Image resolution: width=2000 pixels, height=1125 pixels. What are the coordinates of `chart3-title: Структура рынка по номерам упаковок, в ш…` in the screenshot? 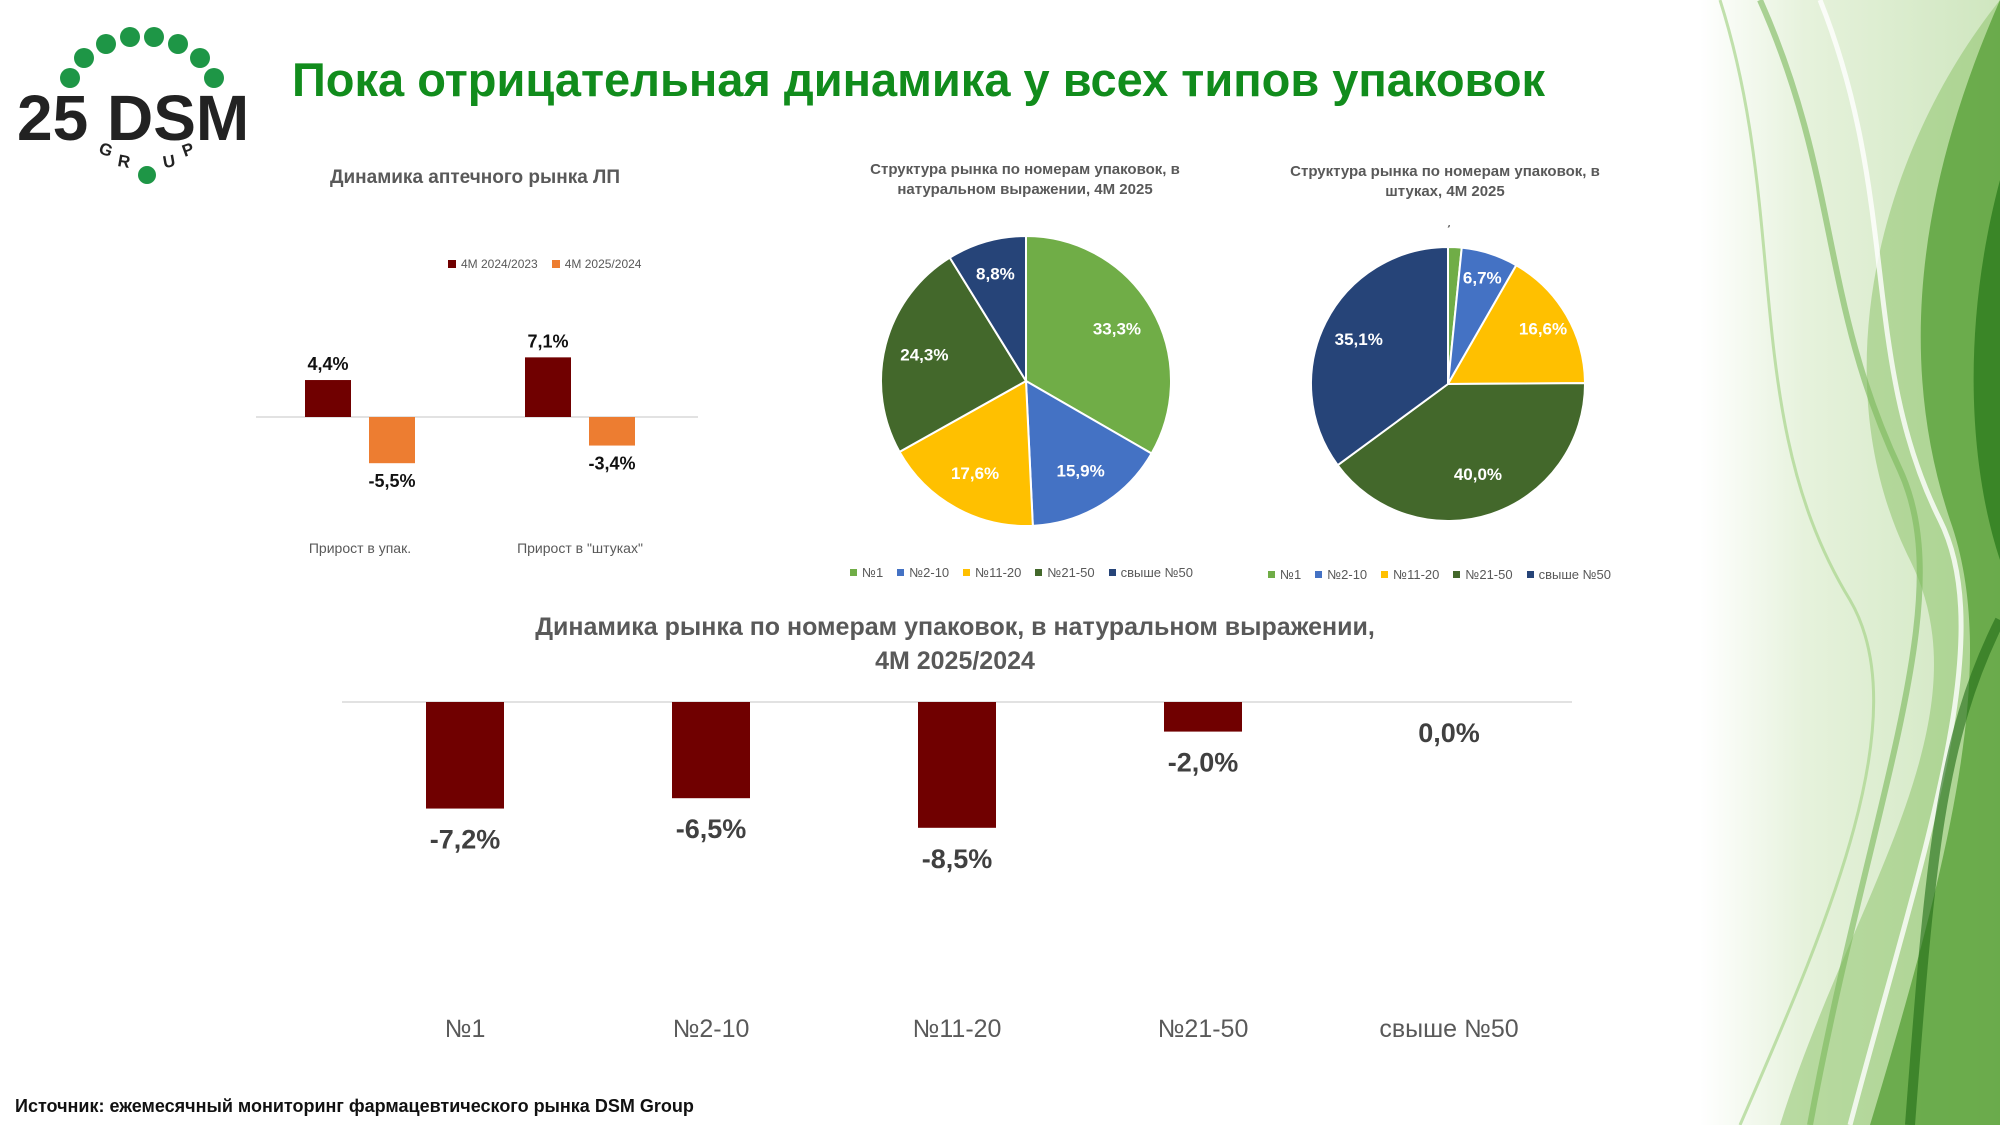 It's located at (1445, 182).